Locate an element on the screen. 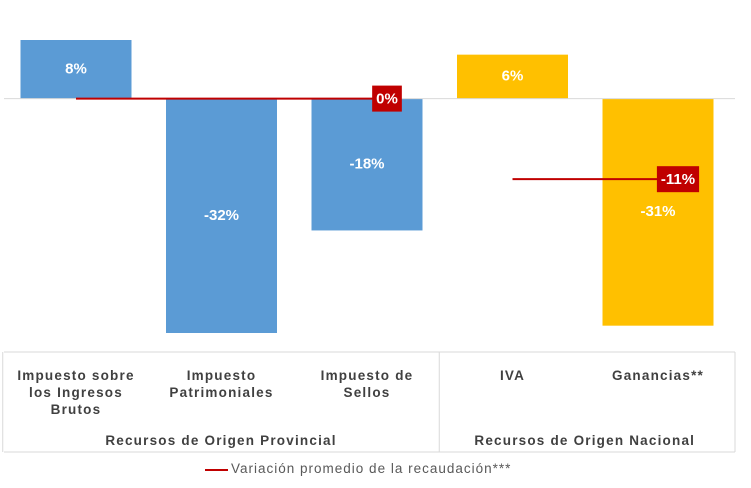 Image resolution: width=751 pixels, height=488 pixels. value-label: -18% is located at coordinates (366, 163).